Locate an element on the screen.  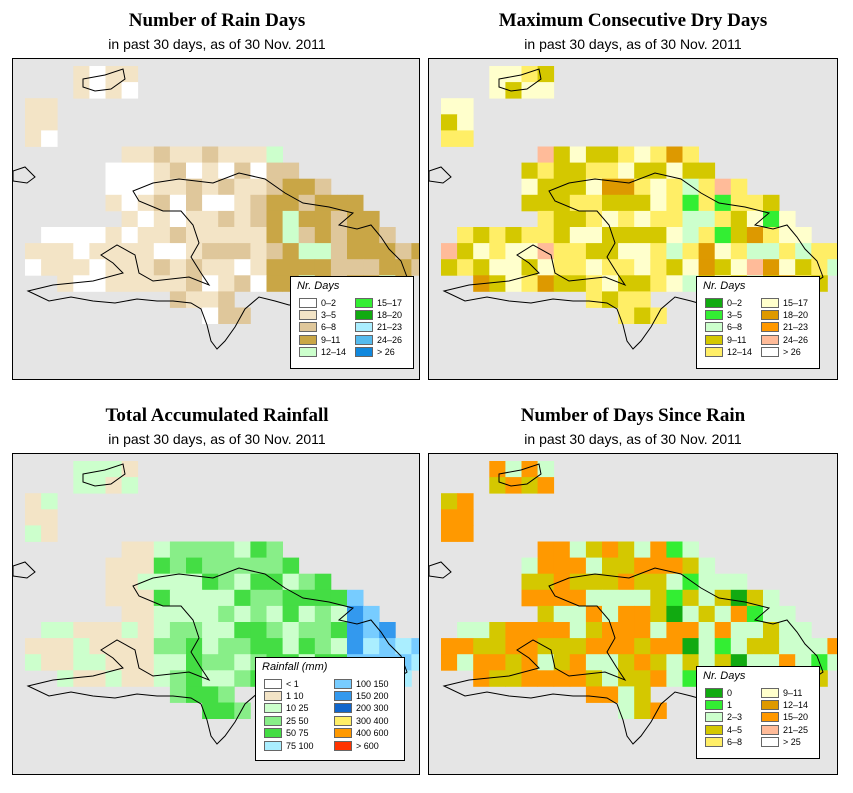
legend-item: 6–8 is located at coordinates (723, 742).